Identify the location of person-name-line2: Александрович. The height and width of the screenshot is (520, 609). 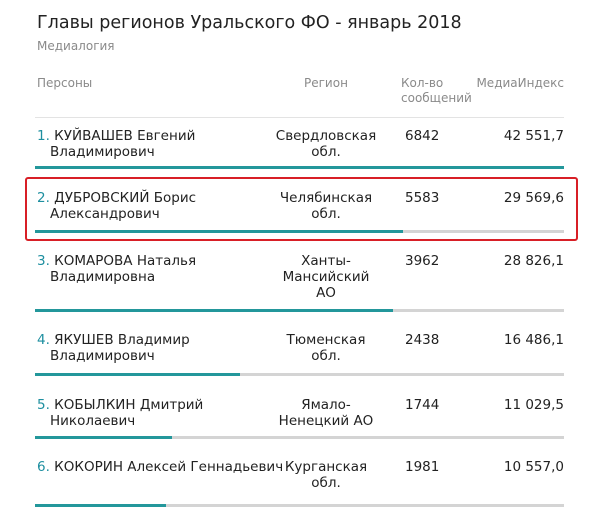
(105, 214).